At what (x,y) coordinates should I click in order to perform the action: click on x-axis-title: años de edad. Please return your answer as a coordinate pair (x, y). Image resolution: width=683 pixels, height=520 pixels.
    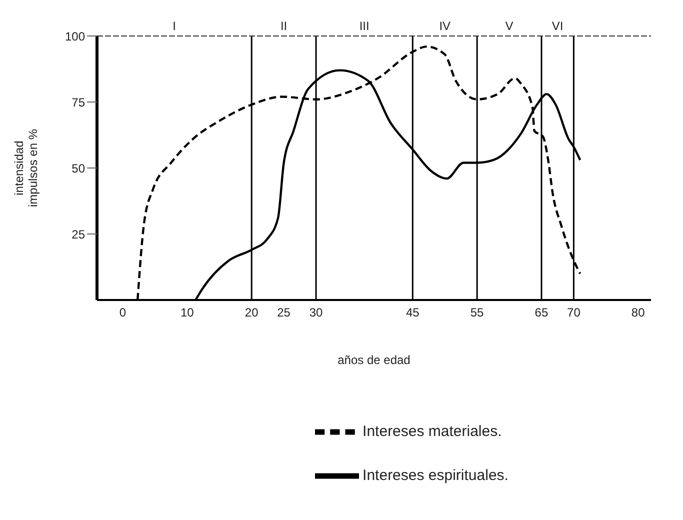
    Looking at the image, I should click on (374, 360).